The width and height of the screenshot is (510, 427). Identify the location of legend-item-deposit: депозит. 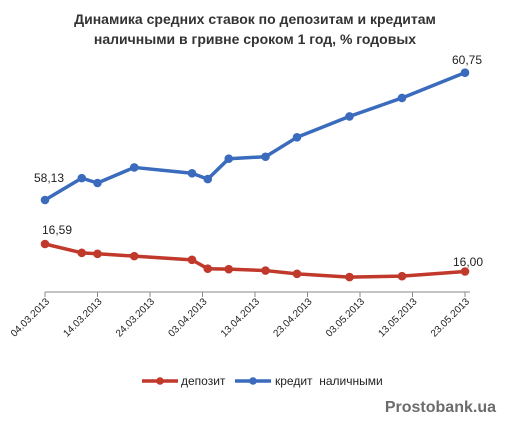
(184, 381).